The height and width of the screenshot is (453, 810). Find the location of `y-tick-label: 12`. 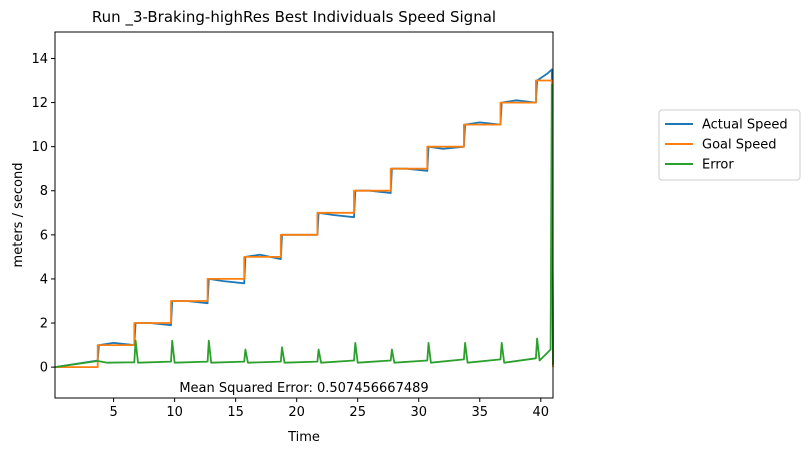

y-tick-label: 12 is located at coordinates (39, 103).